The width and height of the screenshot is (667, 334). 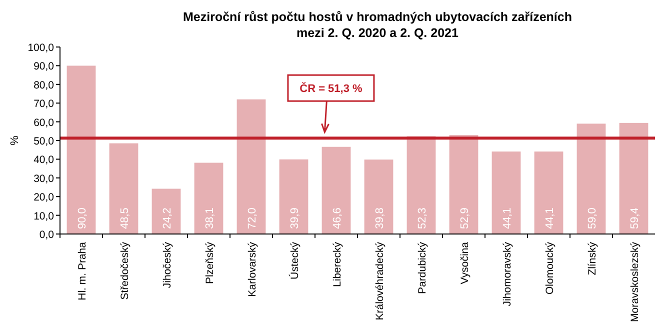 I want to click on ref-line-label: ČR = 51,3 %, so click(x=331, y=89).